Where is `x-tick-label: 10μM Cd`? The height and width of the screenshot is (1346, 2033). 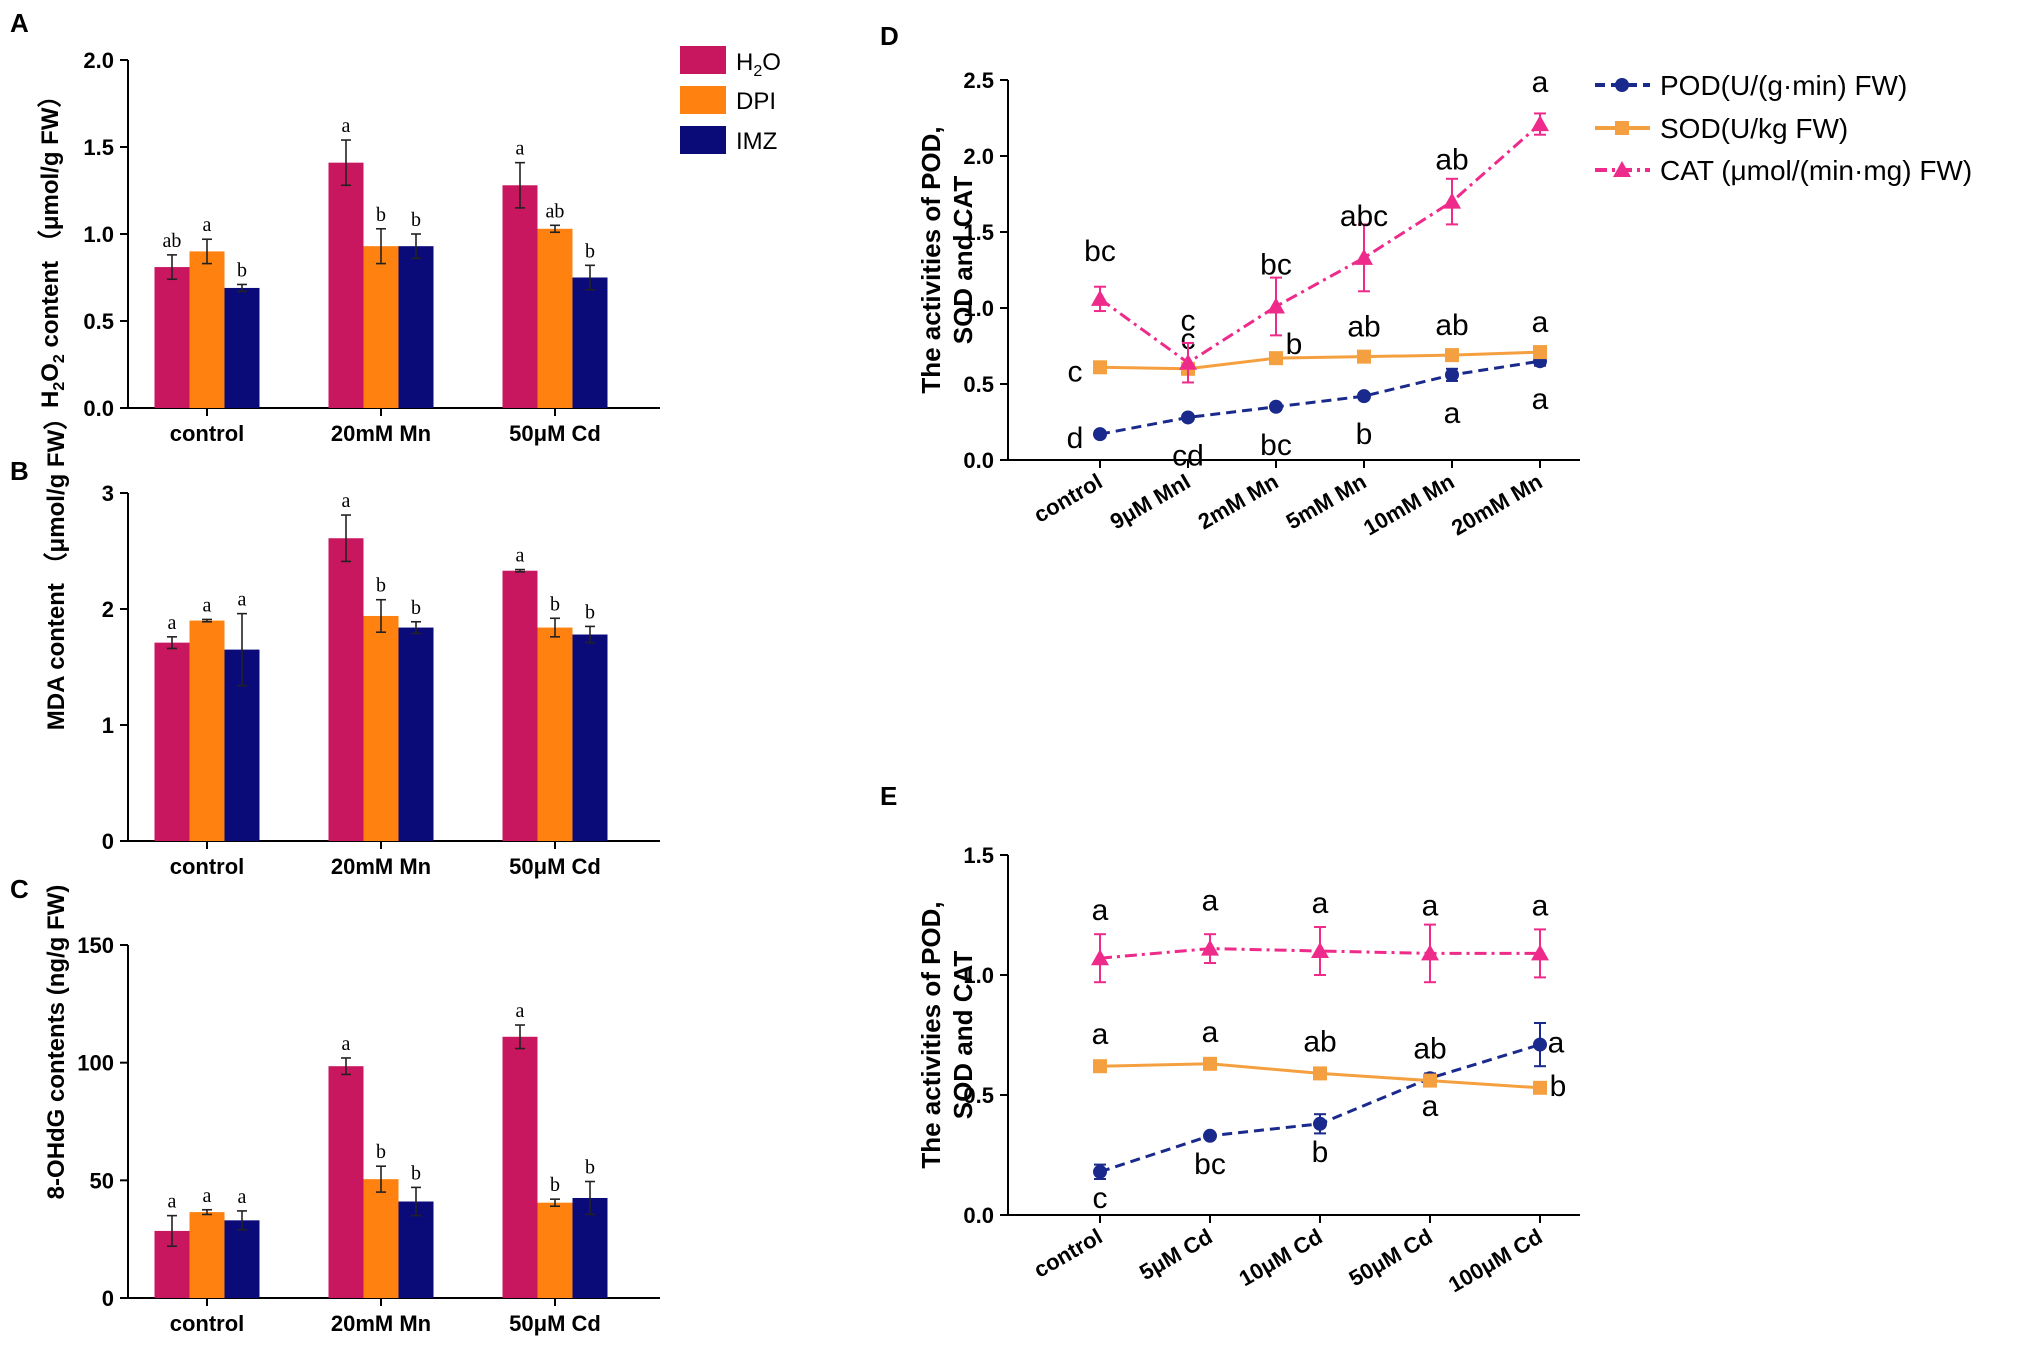 x-tick-label: 10μM Cd is located at coordinates (1281, 1258).